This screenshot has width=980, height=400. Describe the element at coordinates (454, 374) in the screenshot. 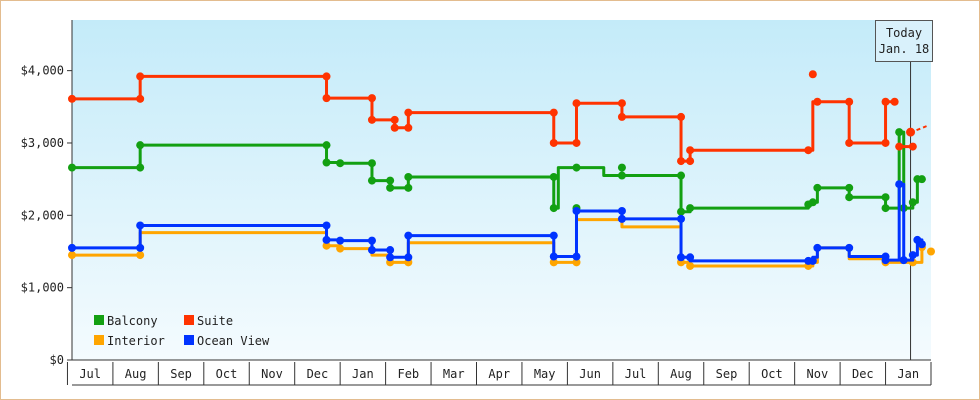

I see `x-tick-label: Mar` at that location.